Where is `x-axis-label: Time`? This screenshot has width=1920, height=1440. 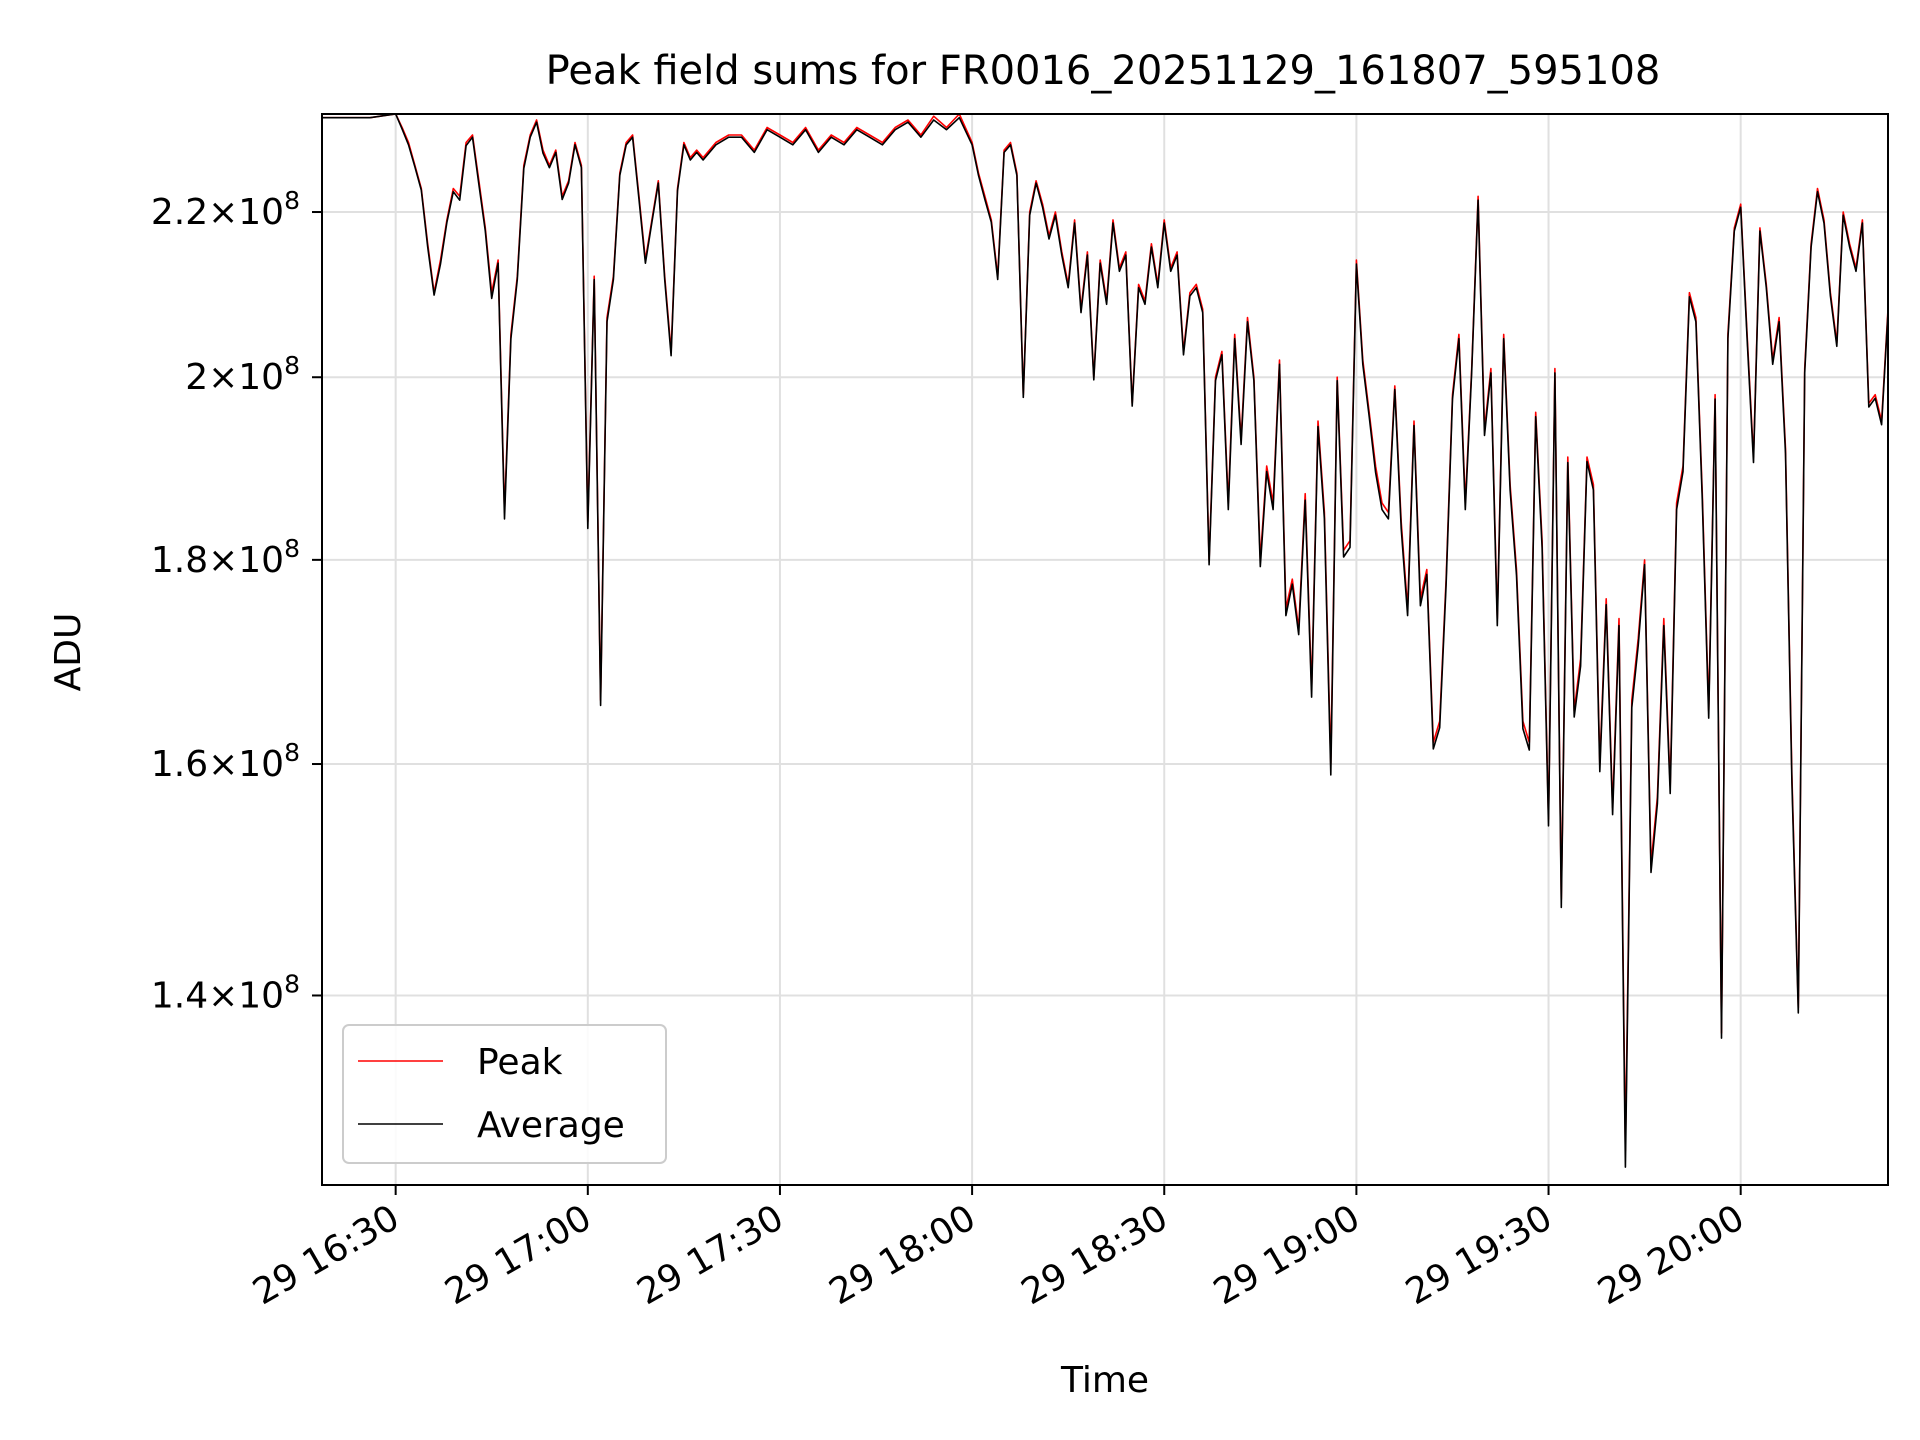 x-axis-label: Time is located at coordinates (1104, 1380).